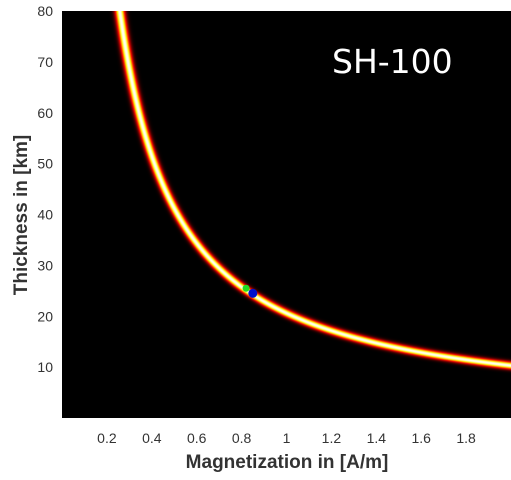 Image resolution: width=511 pixels, height=480 pixels. I want to click on y-axis-ticks: 10 20 30 40 50 60 70 80, so click(45, 189).